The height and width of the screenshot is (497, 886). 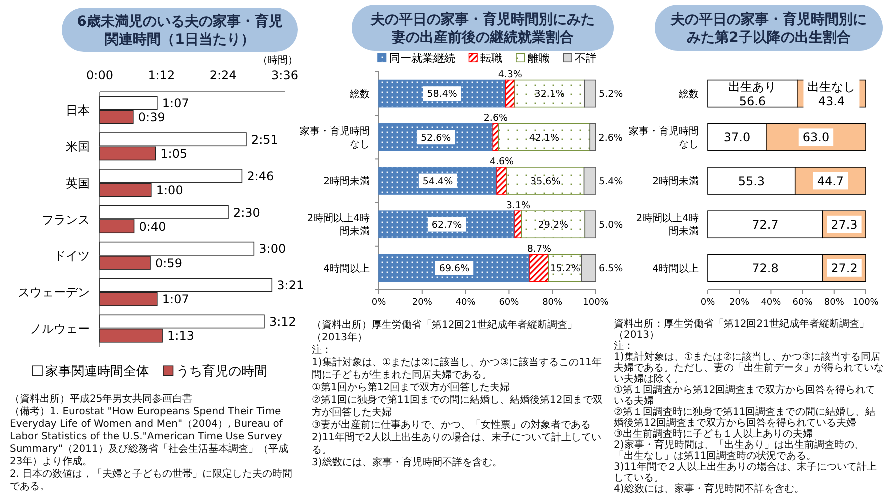 I want to click on x-tick-label: 3:36, so click(x=285, y=75).